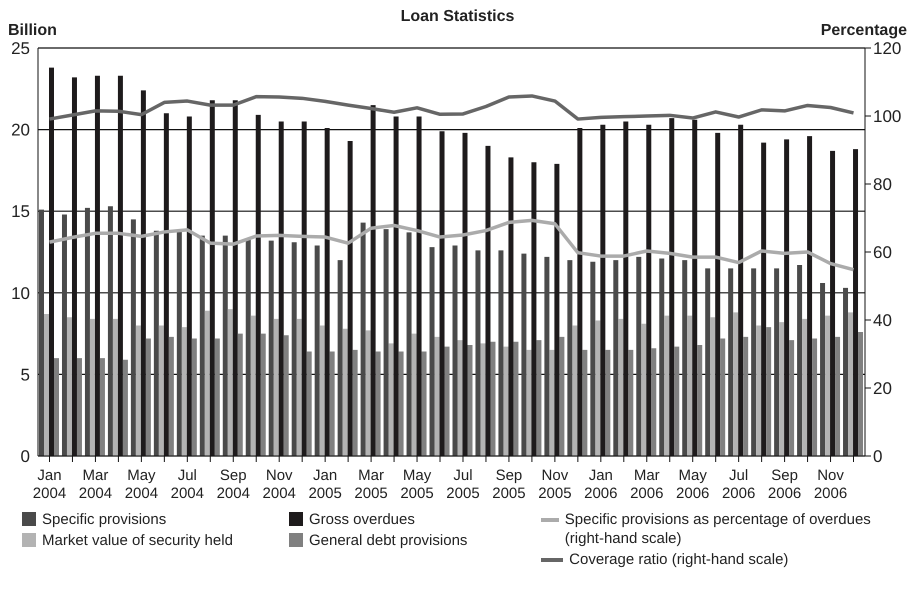 Image resolution: width=915 pixels, height=603 pixels. What do you see at coordinates (601, 484) in the screenshot?
I see `x-tick-label: Jan 2006` at bounding box center [601, 484].